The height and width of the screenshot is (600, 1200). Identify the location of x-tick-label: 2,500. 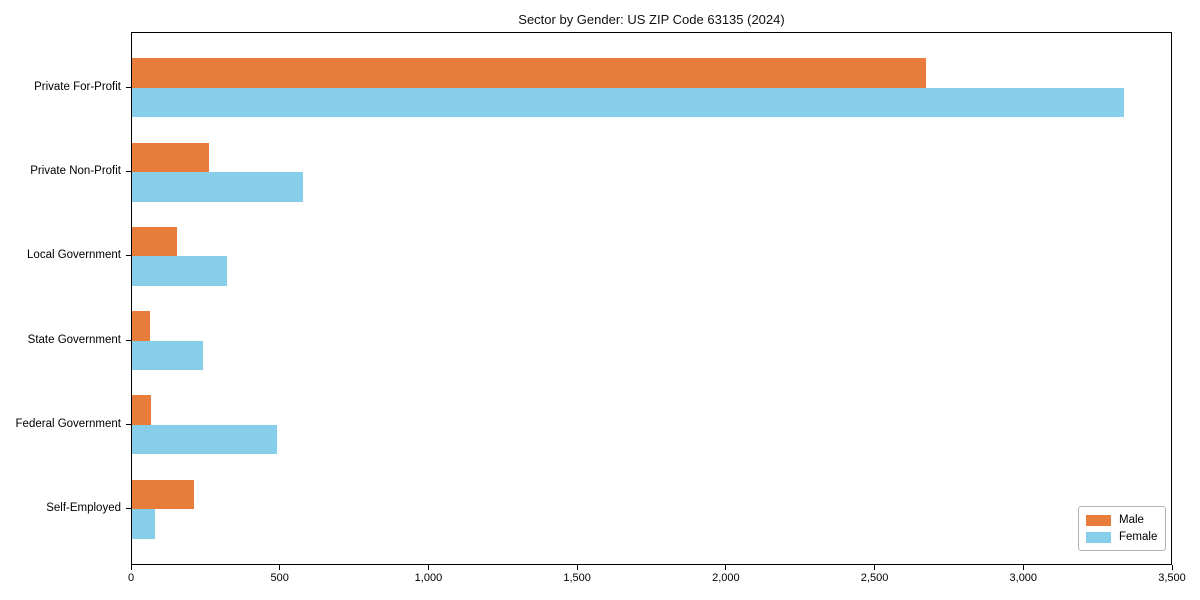
(874, 578).